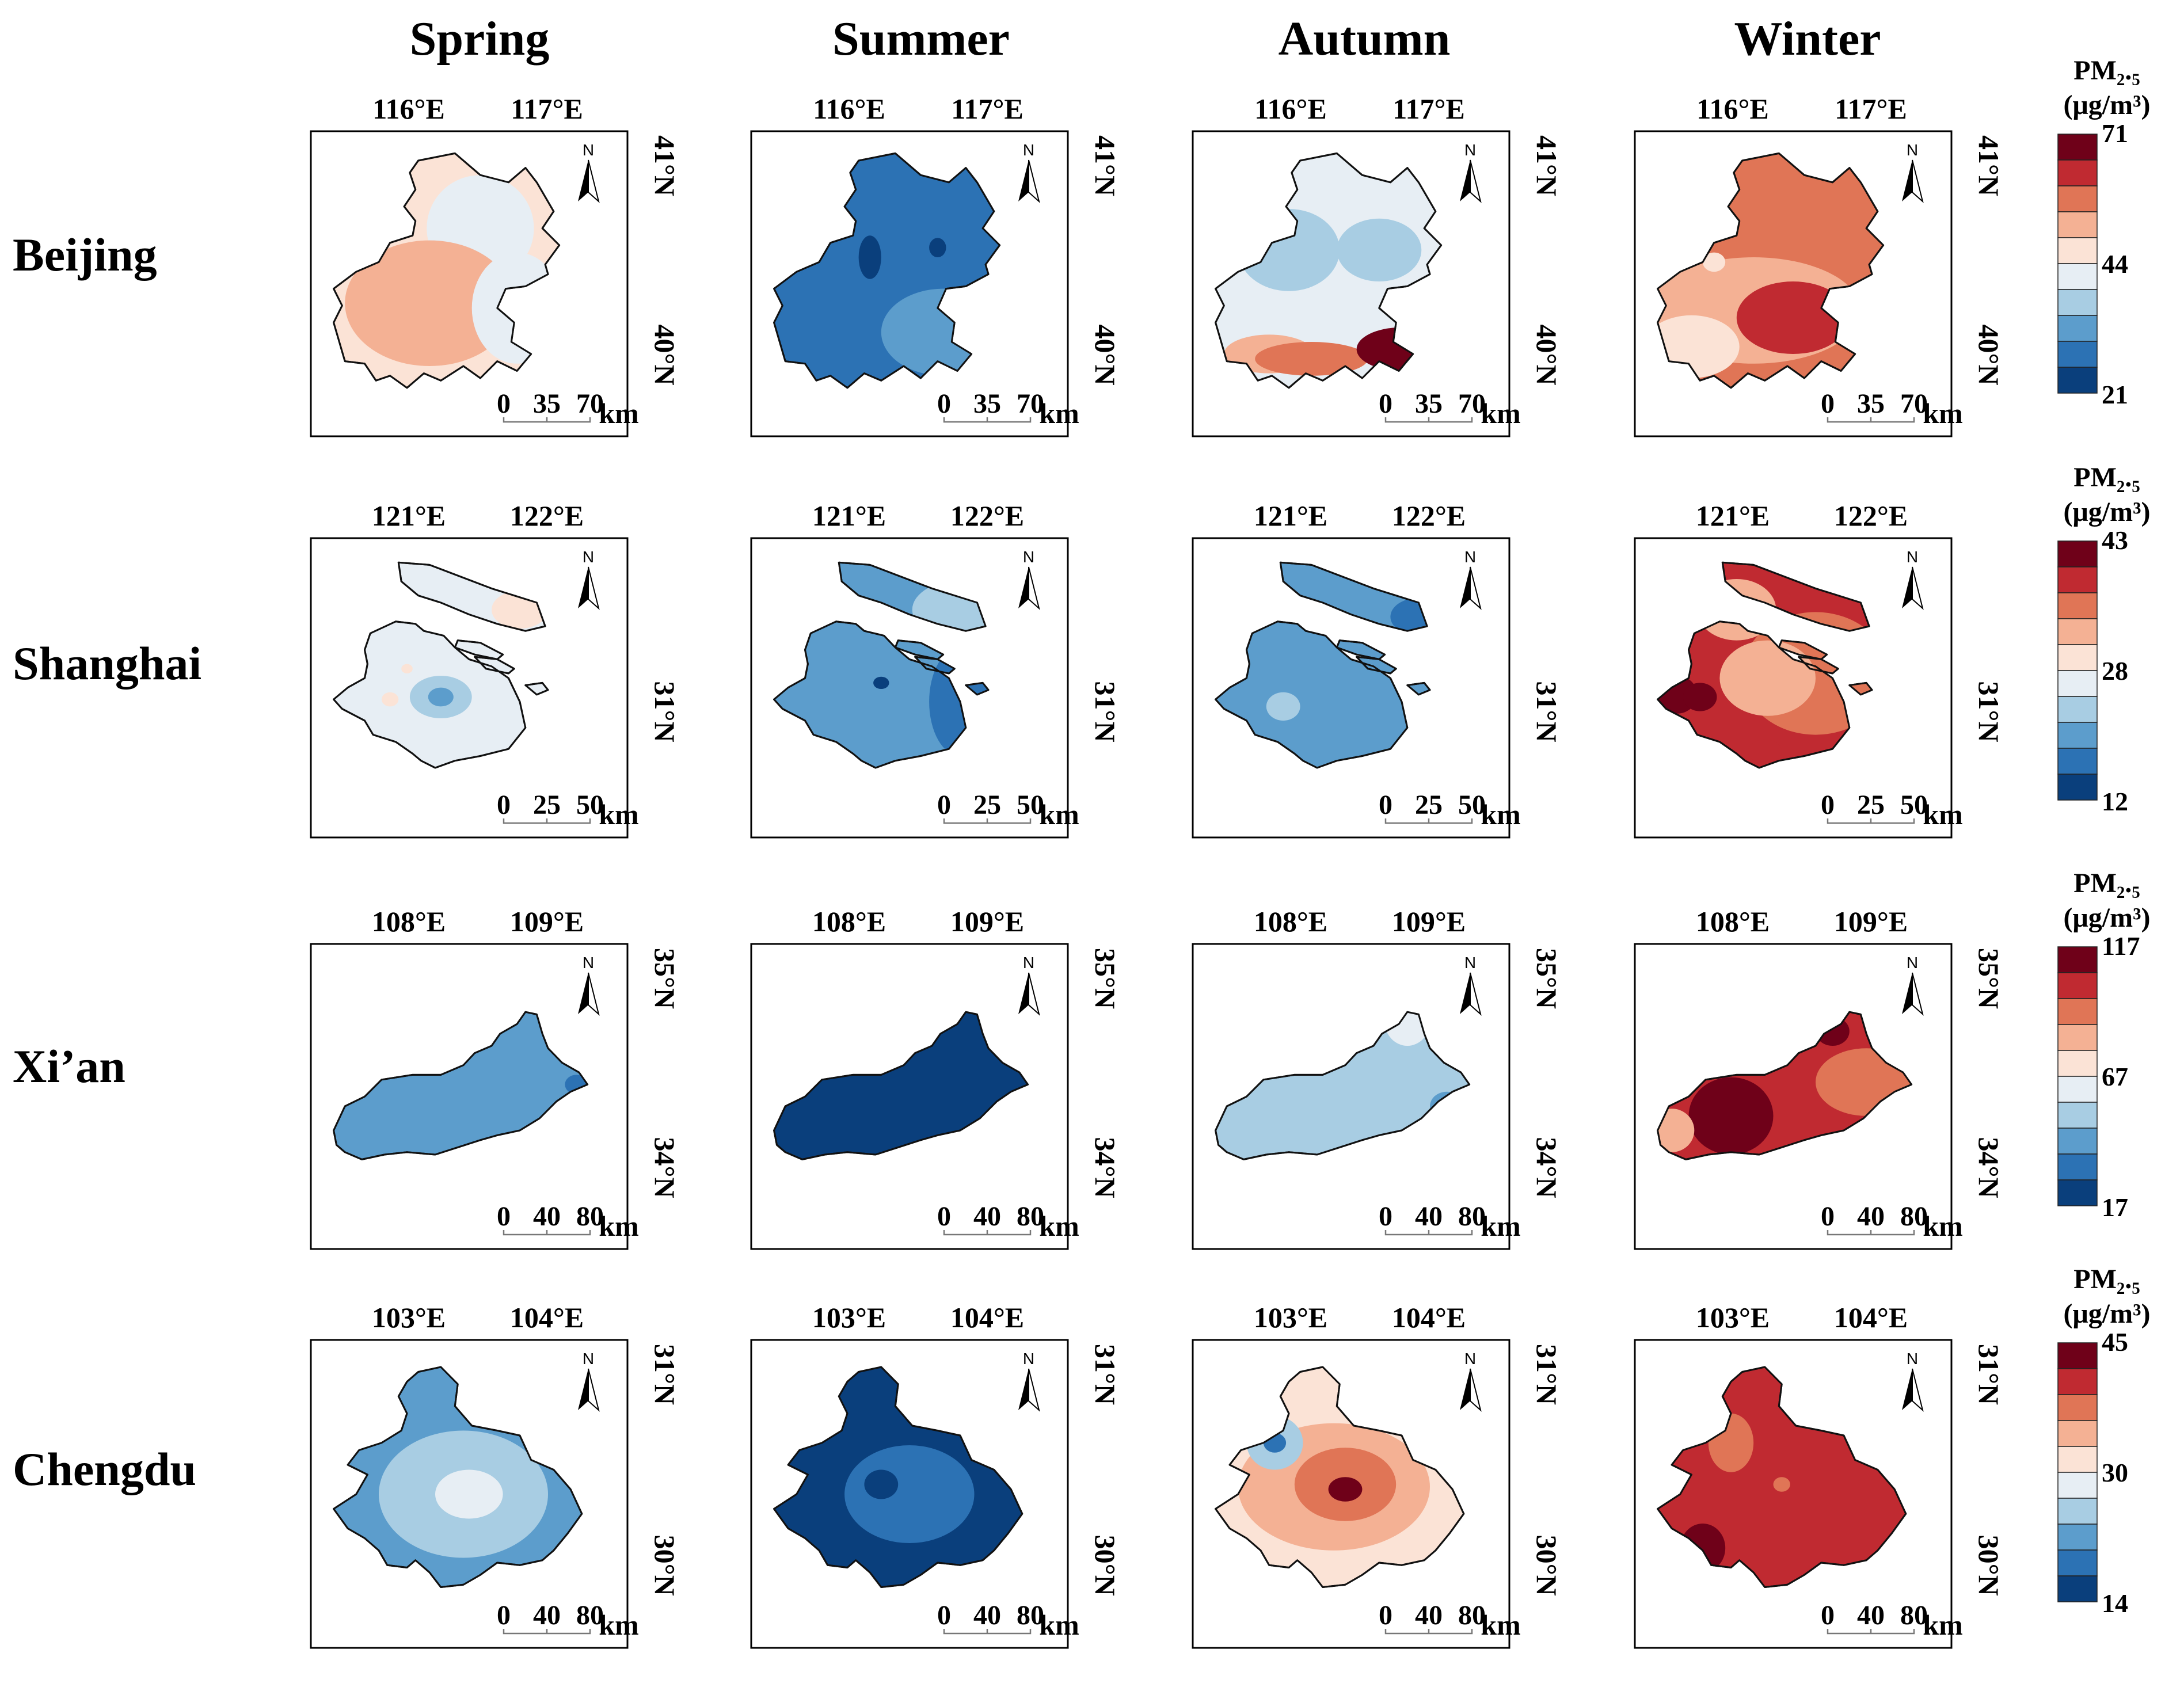  What do you see at coordinates (590, 805) in the screenshot?
I see `scale-bar-value: 50` at bounding box center [590, 805].